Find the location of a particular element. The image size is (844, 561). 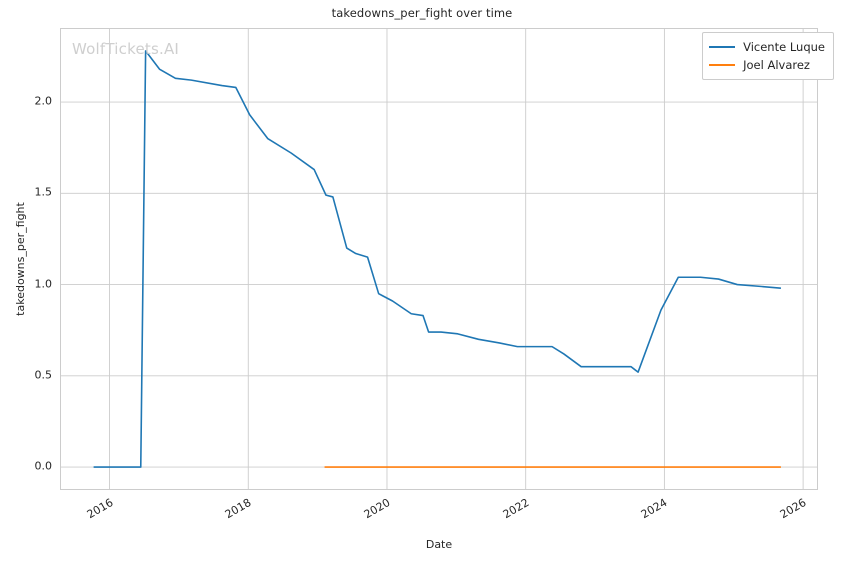

legend: Vicente Luque Joel Alvarez is located at coordinates (768, 56).